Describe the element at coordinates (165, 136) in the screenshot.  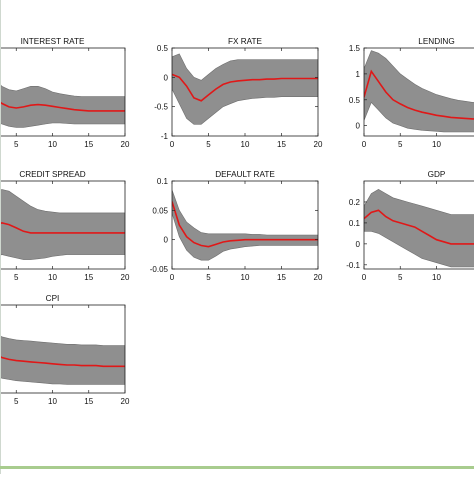
I see `y-tick-label: -1` at that location.